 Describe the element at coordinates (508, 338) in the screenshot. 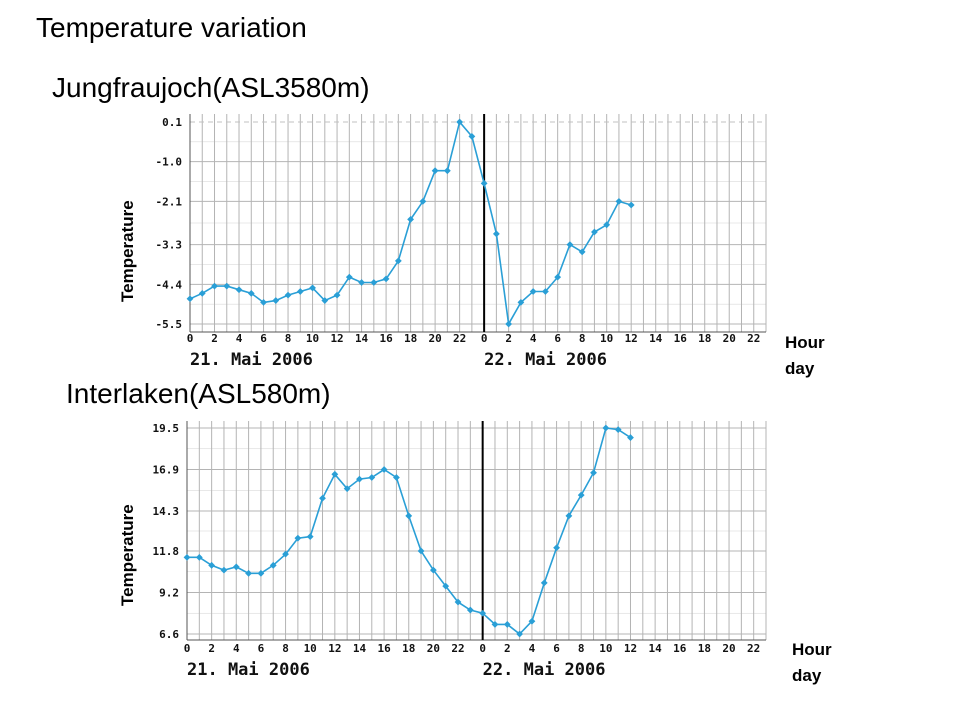

I see `x-tick-label-jungfraujoch: 2` at that location.